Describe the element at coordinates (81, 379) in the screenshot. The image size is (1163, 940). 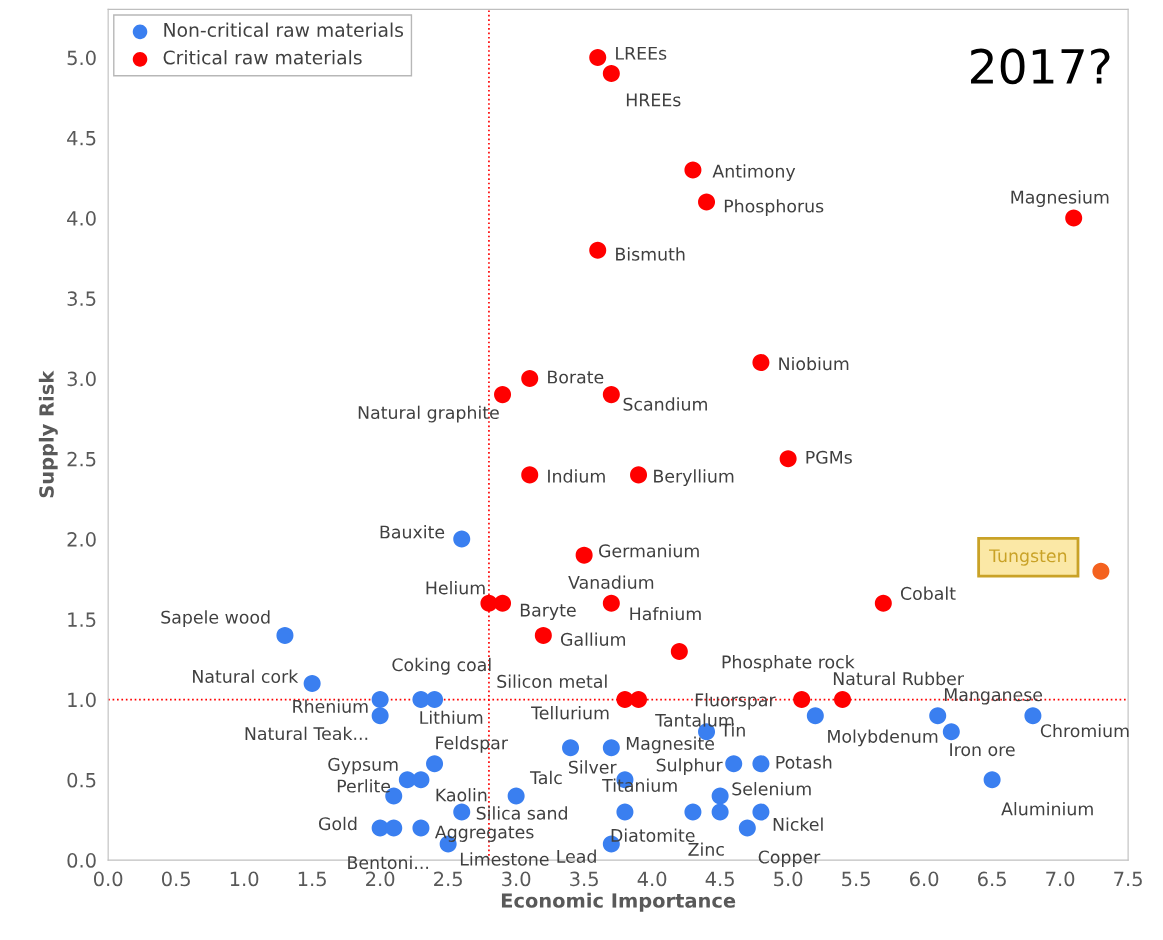
I see `y-tick-label: 3.0` at that location.